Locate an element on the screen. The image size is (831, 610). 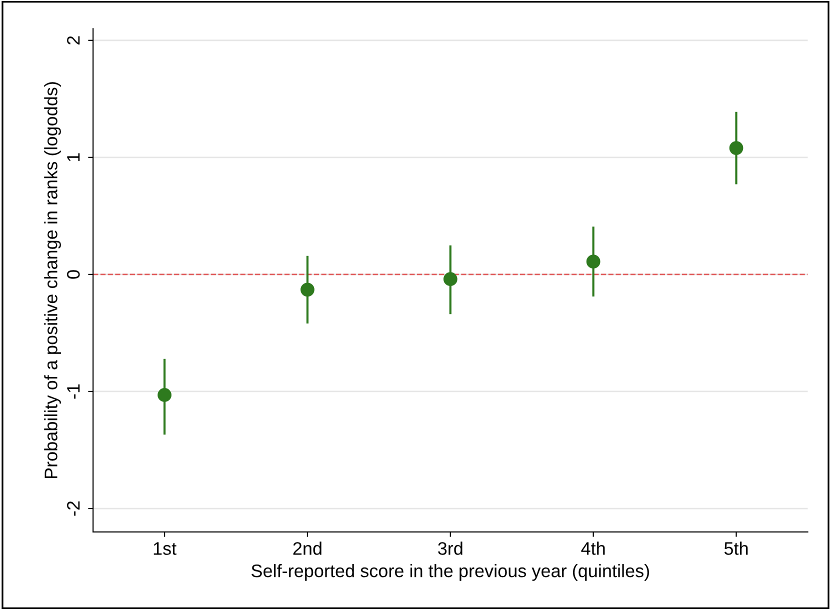
y-tick-label: -1 is located at coordinates (73, 391).